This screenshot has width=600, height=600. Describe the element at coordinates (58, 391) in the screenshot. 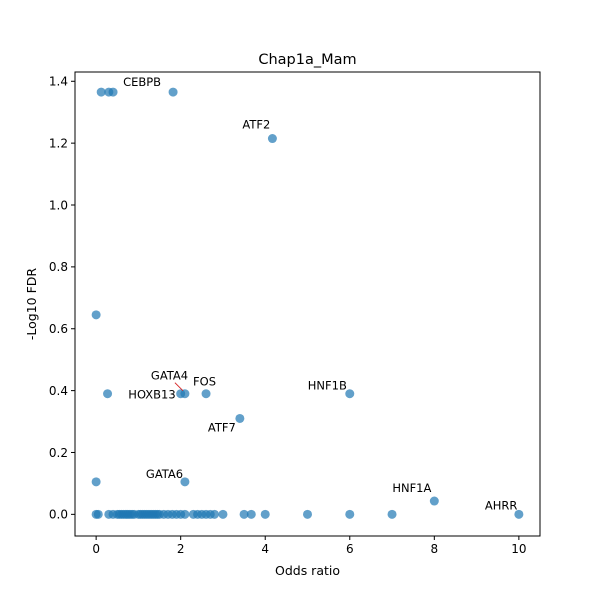

I see `y-tick-label: 0.4` at that location.